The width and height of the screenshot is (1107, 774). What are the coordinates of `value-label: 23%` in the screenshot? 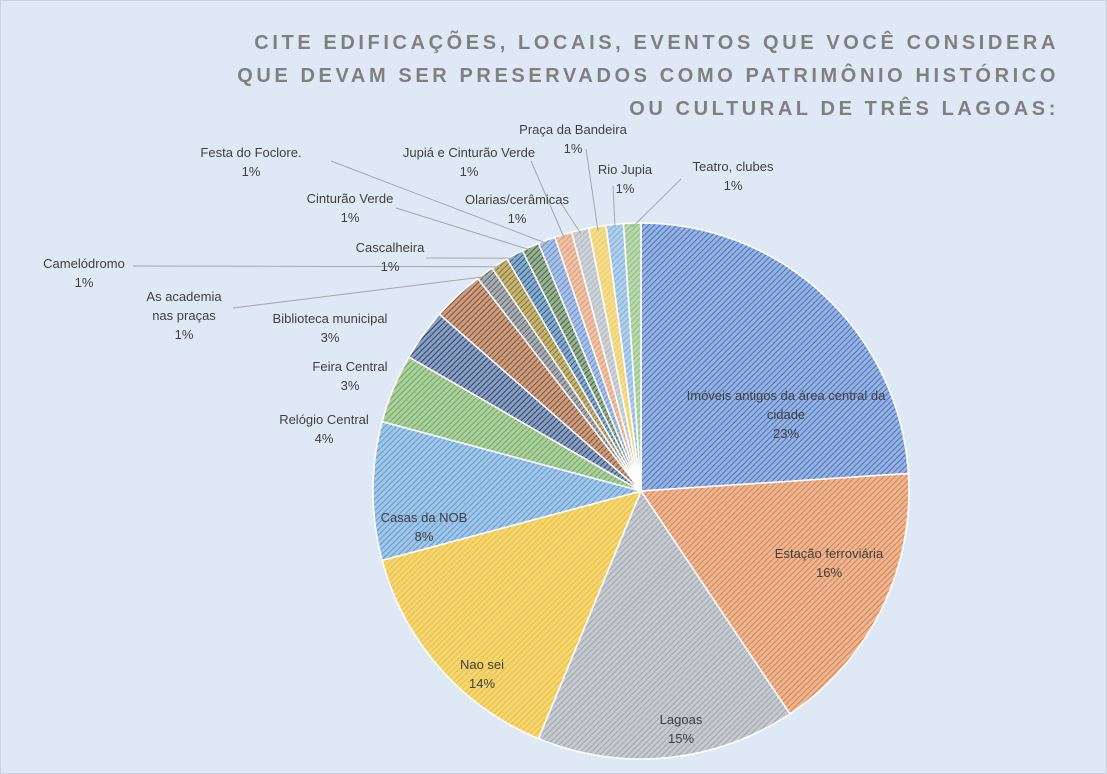 It's located at (786, 433).